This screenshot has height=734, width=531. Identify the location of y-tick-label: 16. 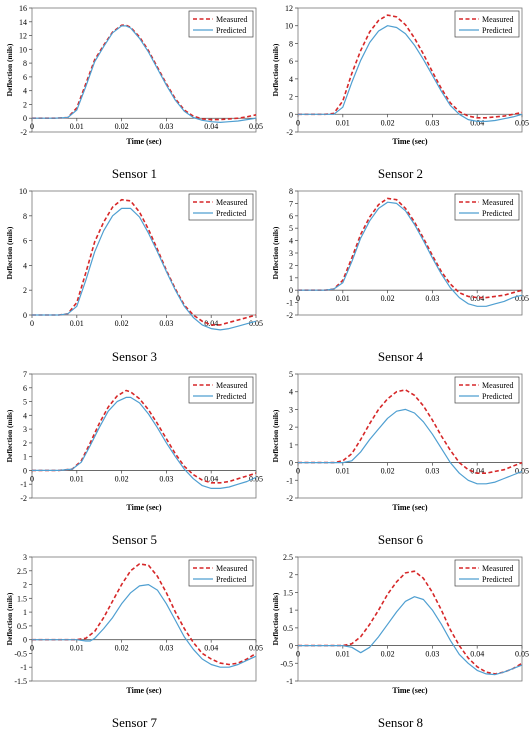
(23, 8).